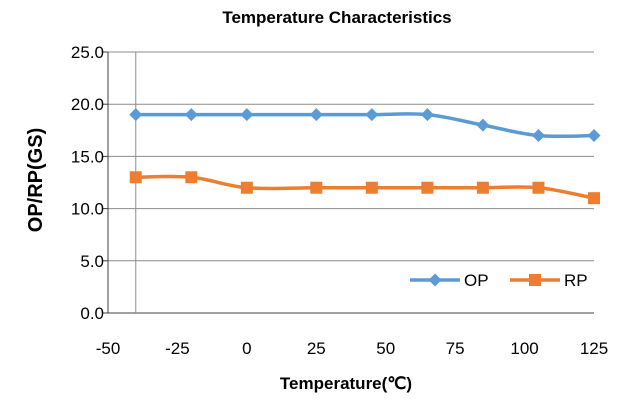  What do you see at coordinates (92, 261) in the screenshot?
I see `y-tick-label: 5.0` at bounding box center [92, 261].